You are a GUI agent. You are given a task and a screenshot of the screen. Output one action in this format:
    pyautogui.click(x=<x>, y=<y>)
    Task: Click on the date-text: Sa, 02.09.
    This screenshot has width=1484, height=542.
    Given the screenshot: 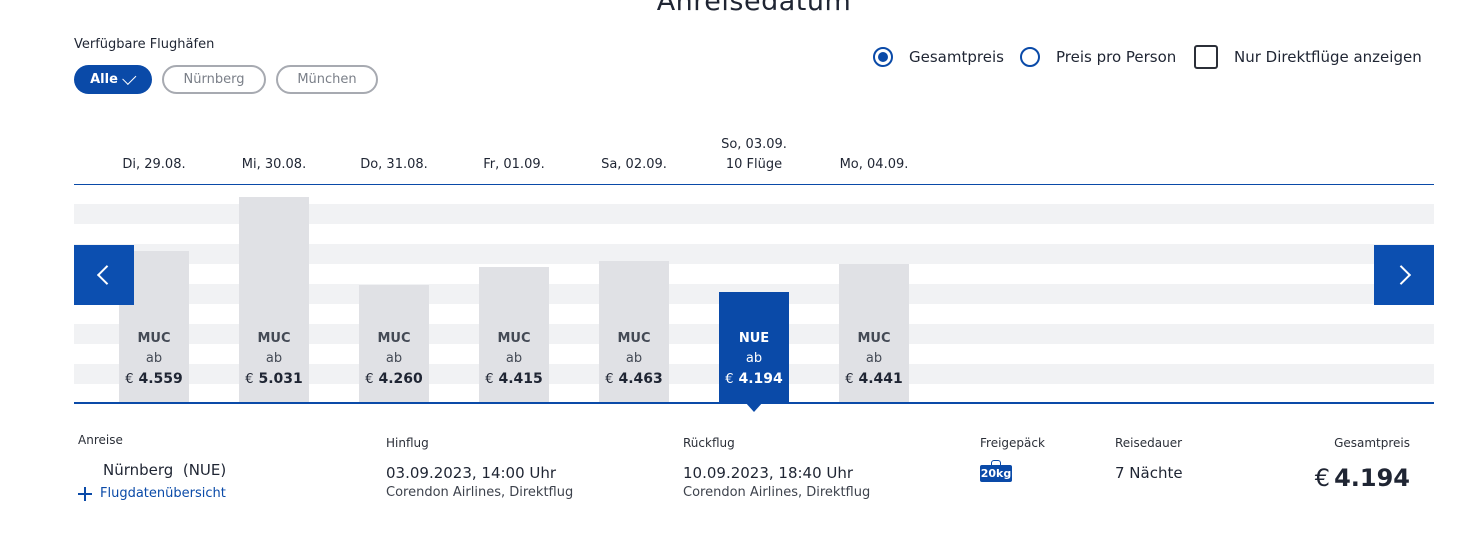 What is the action you would take?
    pyautogui.click(x=634, y=164)
    